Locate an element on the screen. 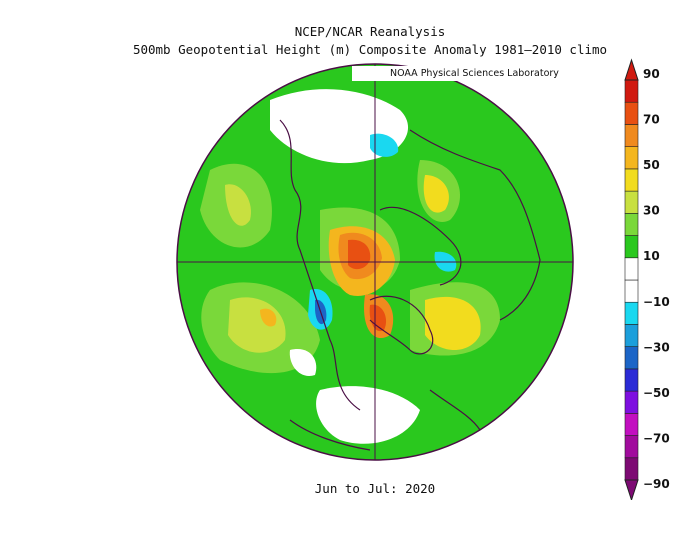 The height and width of the screenshot is (542, 700). colorbar-top-arrow is located at coordinates (631, 69).